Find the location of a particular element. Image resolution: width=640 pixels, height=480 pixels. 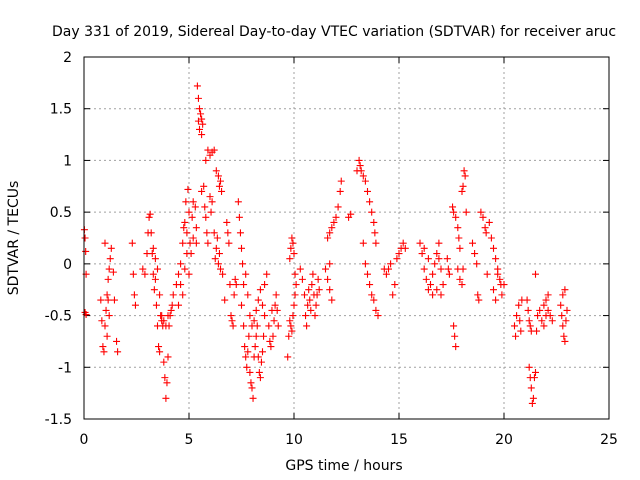

x-axis-label: GPS time / hours is located at coordinates (343, 466).